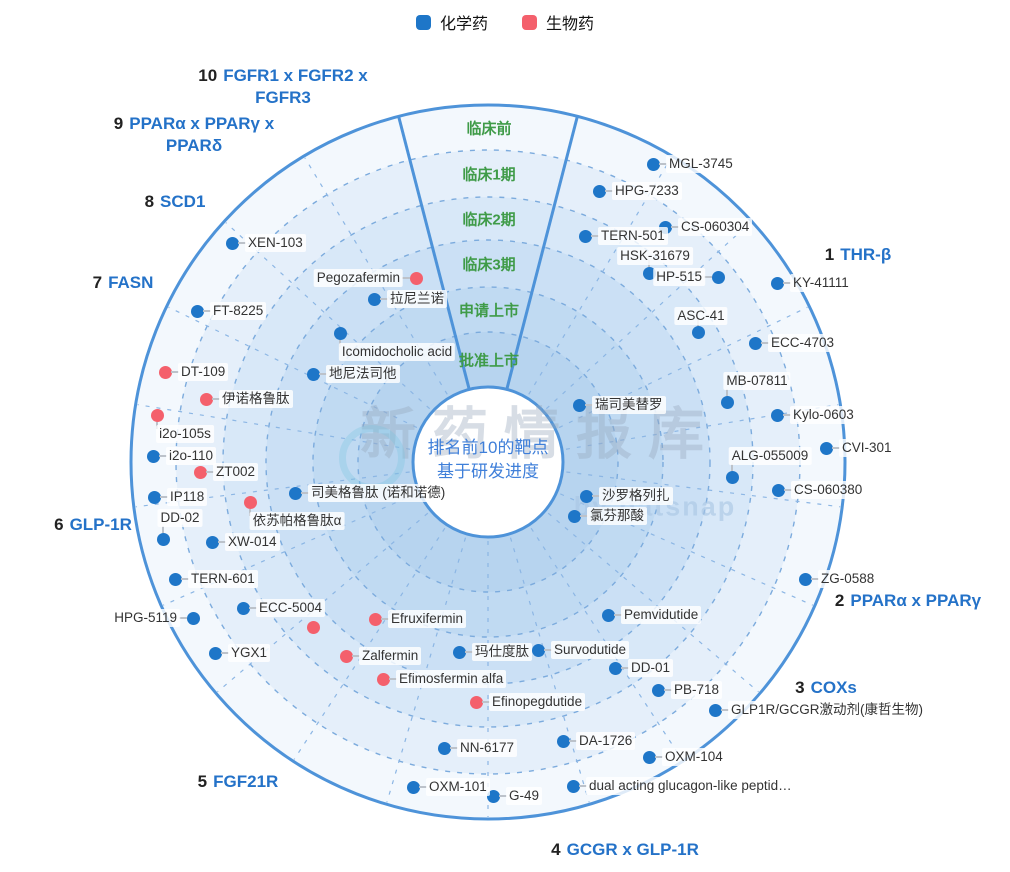  I want to click on drug-label: 依苏帕格鲁肽α, so click(297, 521).